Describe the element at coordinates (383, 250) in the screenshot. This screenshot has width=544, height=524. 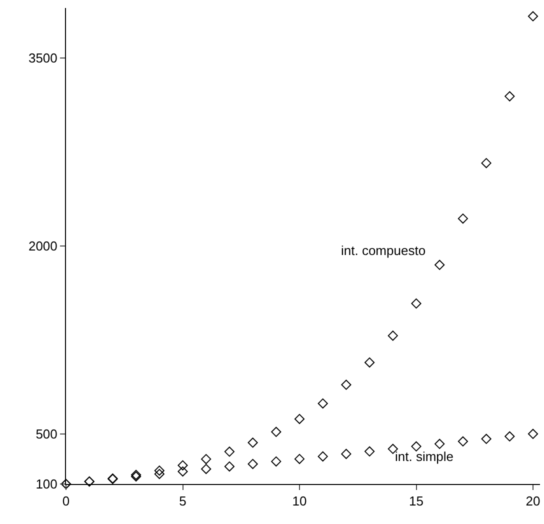
I see `series-label: int. compuesto` at that location.